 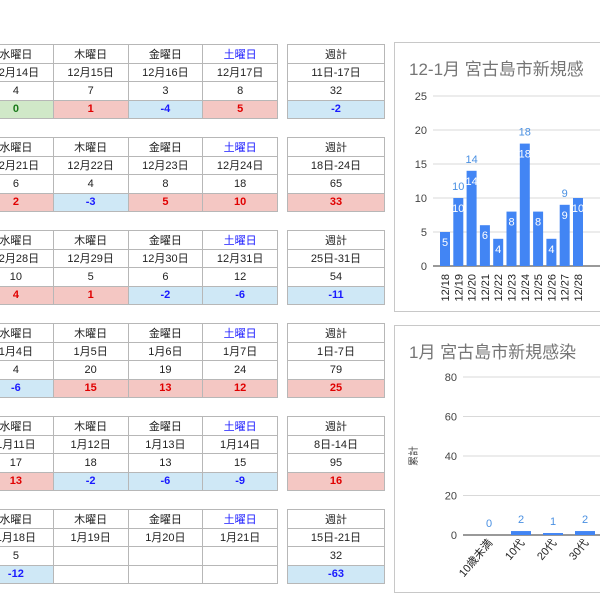 What do you see at coordinates (413, 456) in the screenshot?
I see `y-axis-label: 累計` at bounding box center [413, 456].